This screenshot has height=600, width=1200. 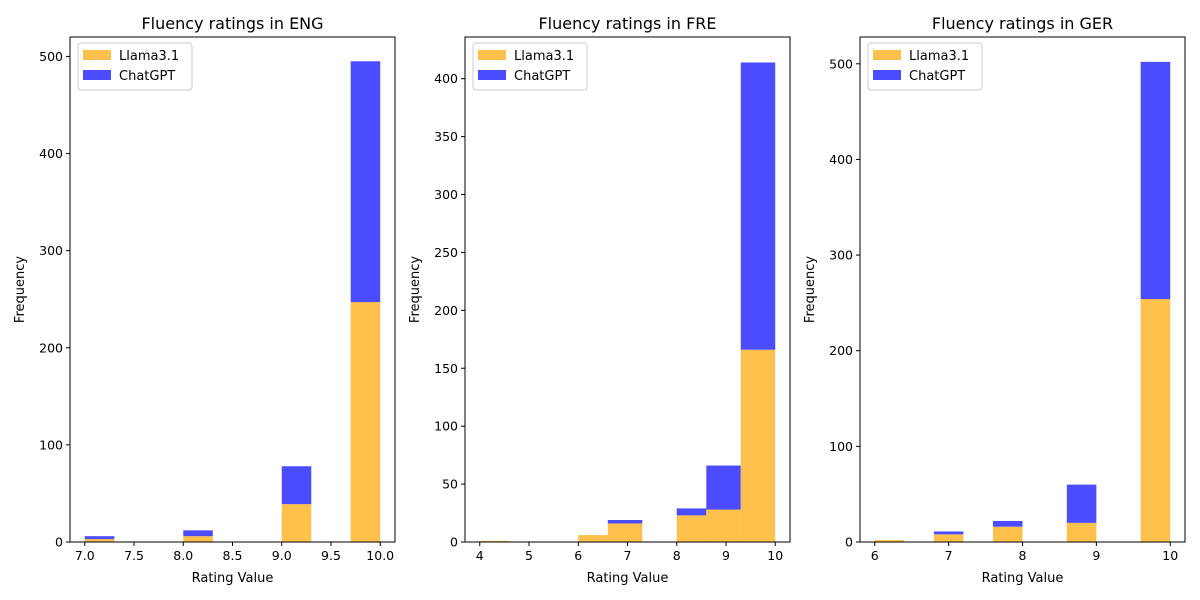 What do you see at coordinates (331, 555) in the screenshot?
I see `x-tick-label: 9.5` at bounding box center [331, 555].